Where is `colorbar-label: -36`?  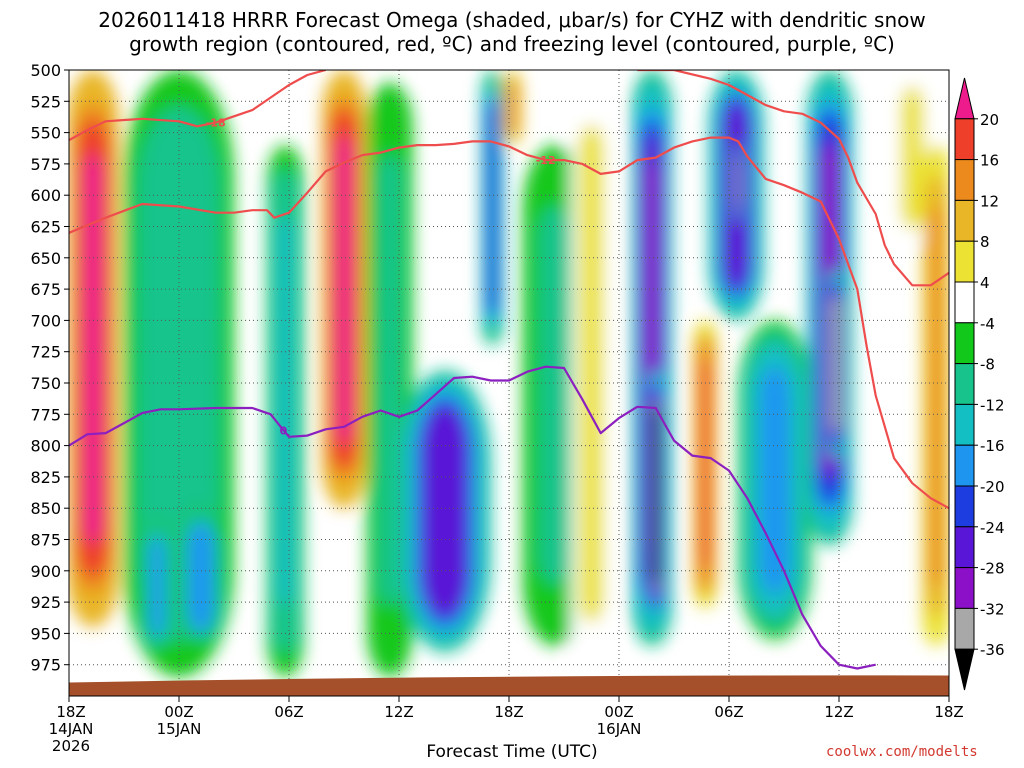
colorbar-label: -36 is located at coordinates (992, 650).